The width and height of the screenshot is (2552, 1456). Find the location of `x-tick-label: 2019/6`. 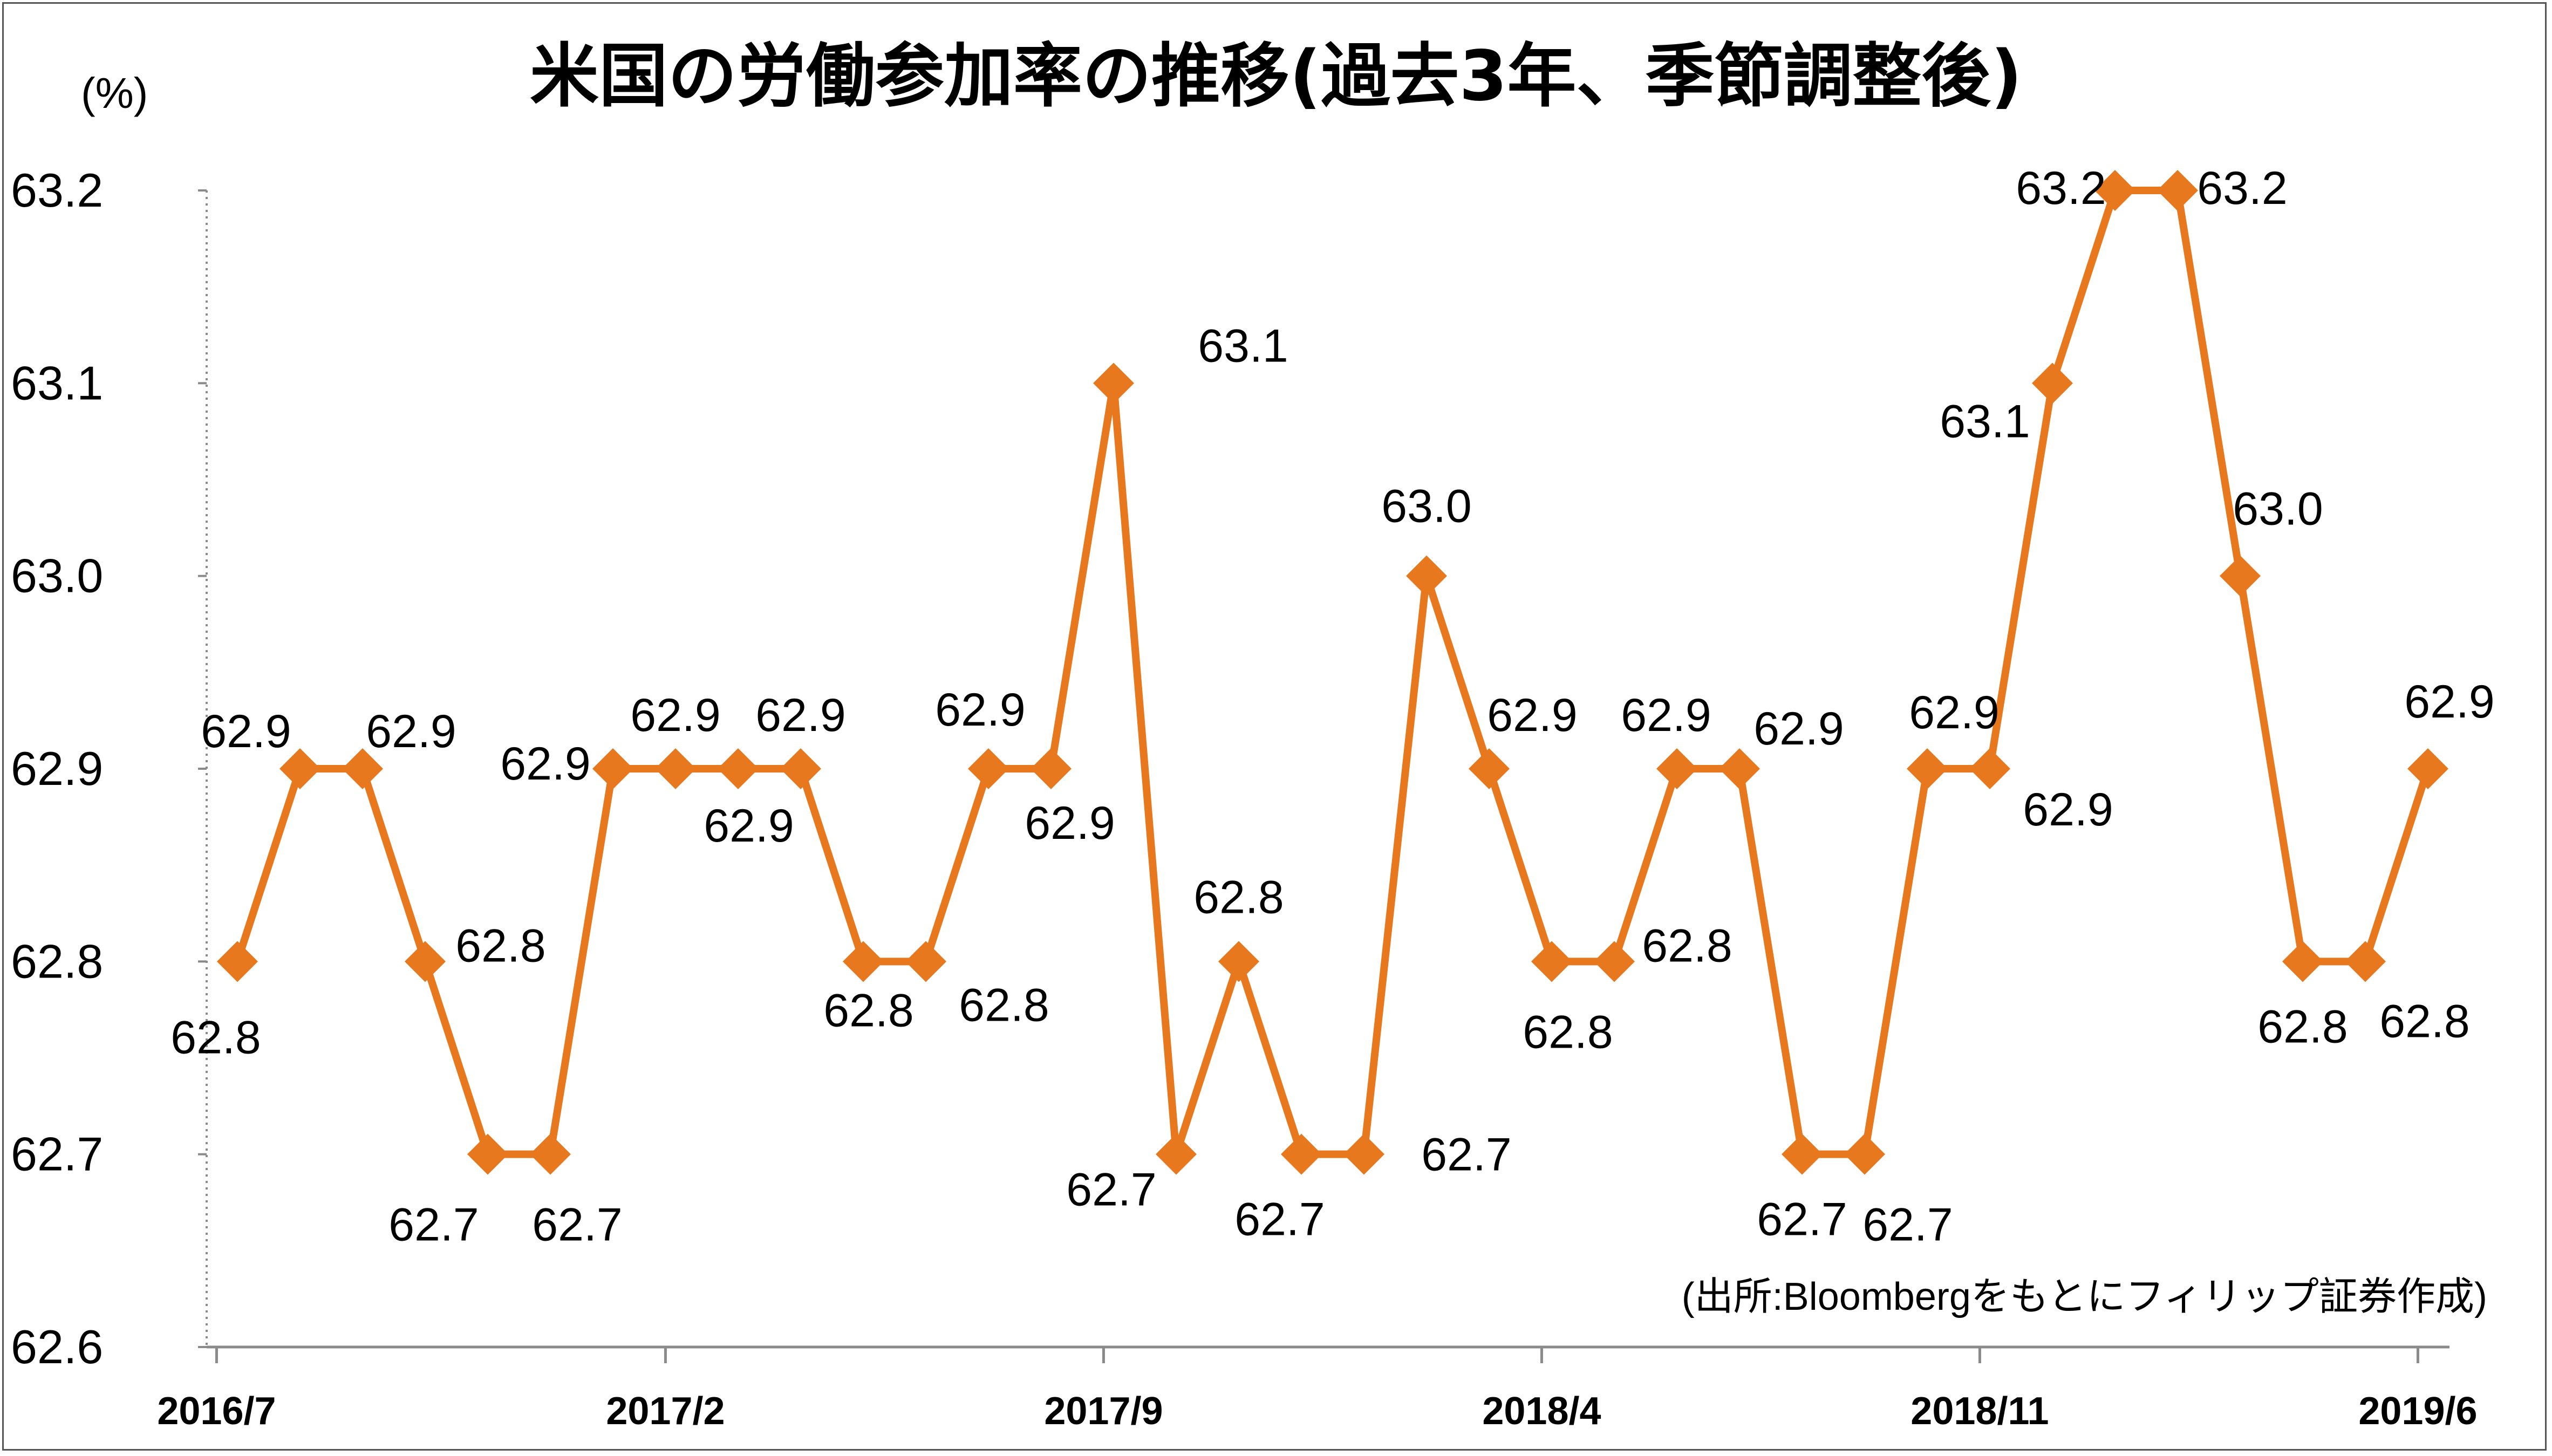

x-tick-label: 2019/6 is located at coordinates (2417, 1412).